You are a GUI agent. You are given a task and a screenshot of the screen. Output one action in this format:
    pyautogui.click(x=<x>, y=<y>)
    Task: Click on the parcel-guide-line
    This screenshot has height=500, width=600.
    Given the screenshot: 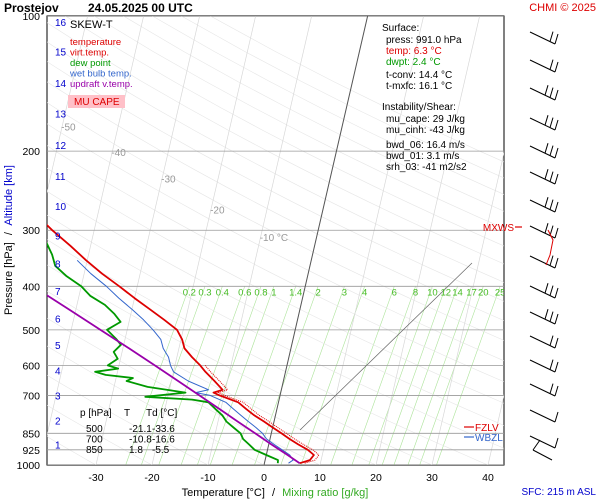 What is the action you would take?
    pyautogui.click(x=386, y=346)
    